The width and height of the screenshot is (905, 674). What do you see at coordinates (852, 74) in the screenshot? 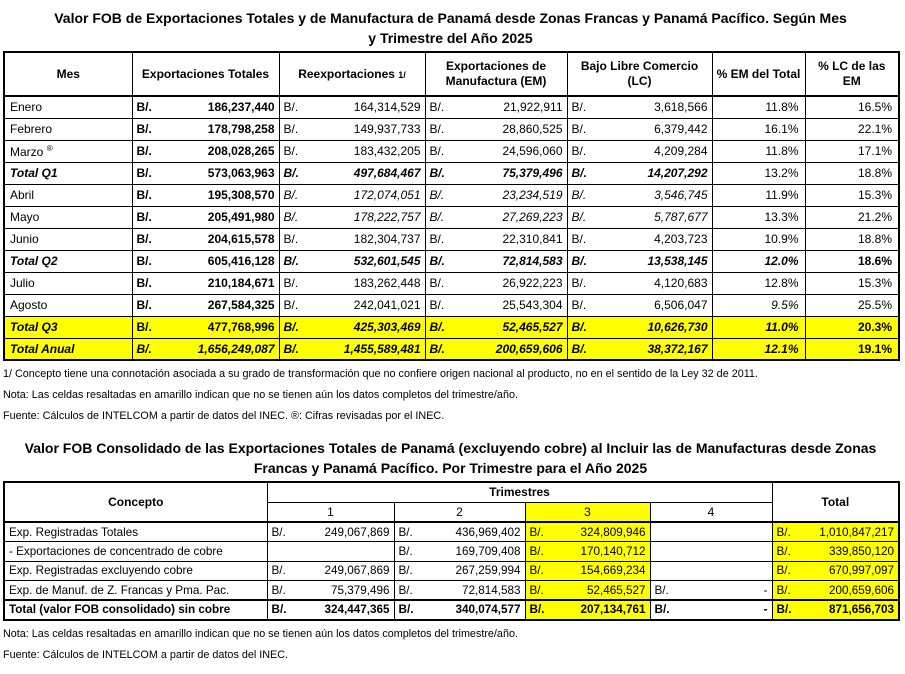
I see `col-header-pct-lc-em: % LC de las EM` at bounding box center [852, 74].